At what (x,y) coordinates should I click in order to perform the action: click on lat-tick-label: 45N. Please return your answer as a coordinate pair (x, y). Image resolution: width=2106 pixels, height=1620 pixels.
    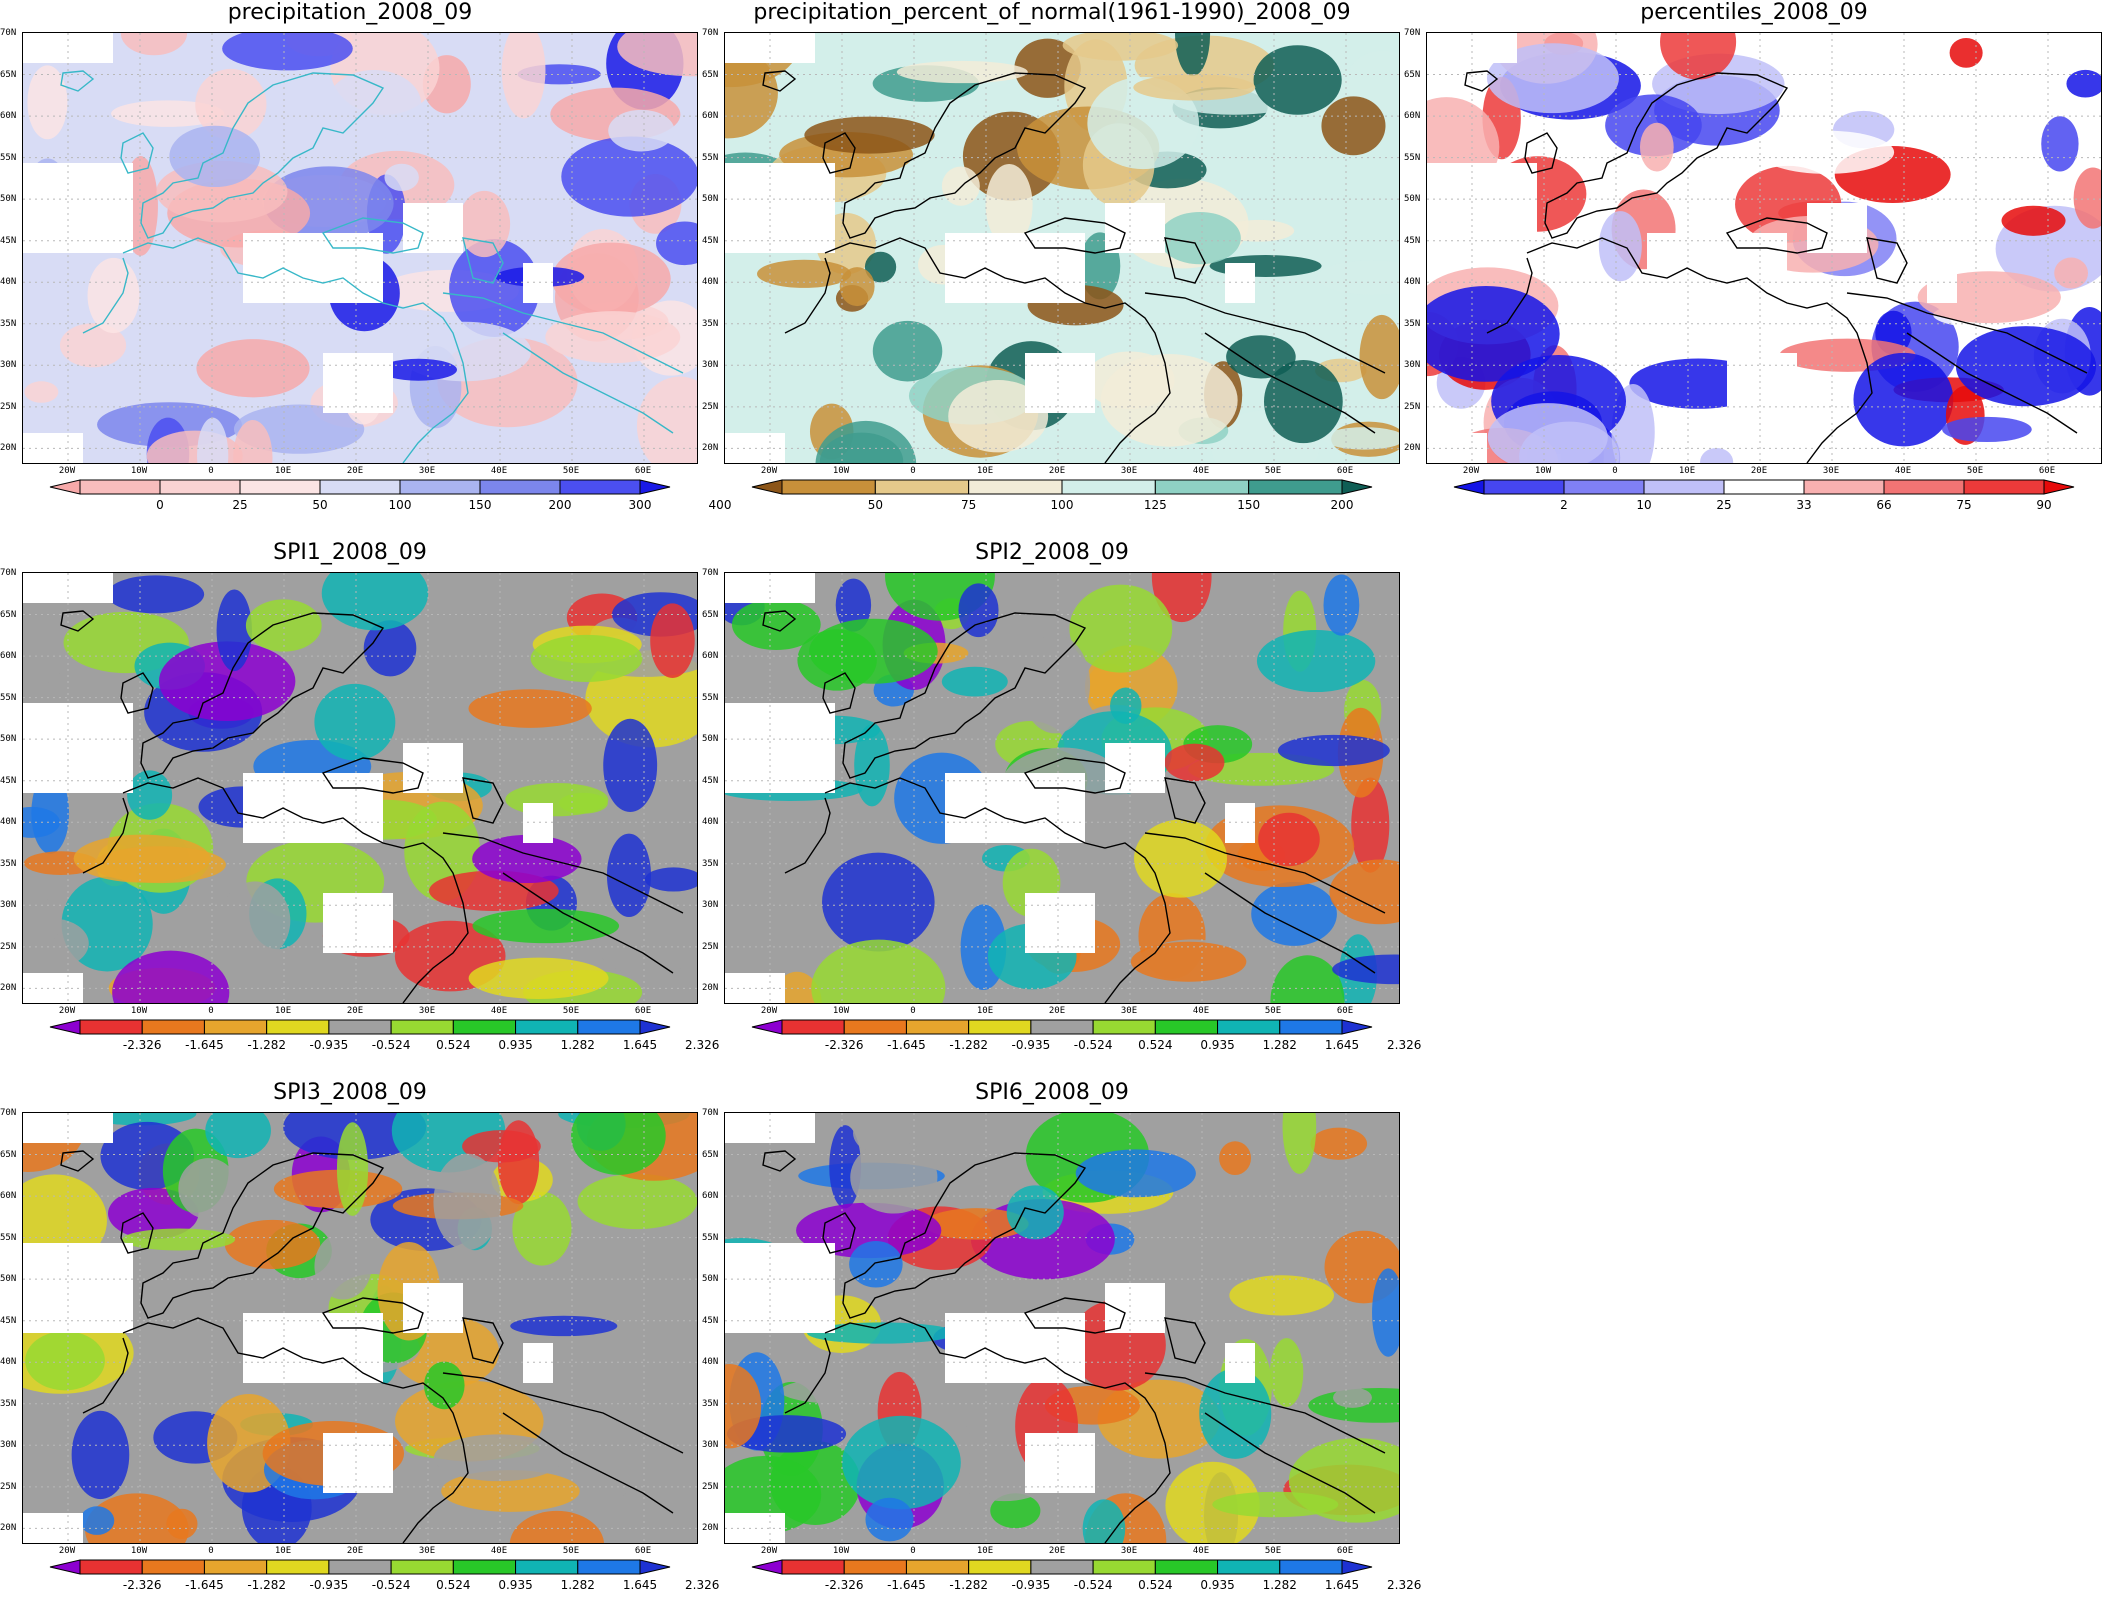
    Looking at the image, I should click on (710, 1320).